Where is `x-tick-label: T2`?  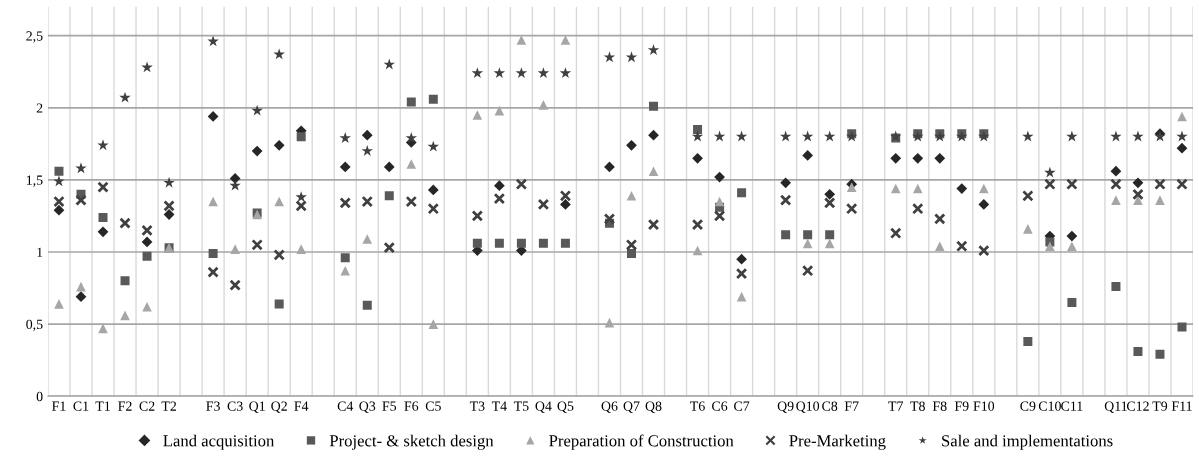
x-tick-label: T2 is located at coordinates (169, 406).